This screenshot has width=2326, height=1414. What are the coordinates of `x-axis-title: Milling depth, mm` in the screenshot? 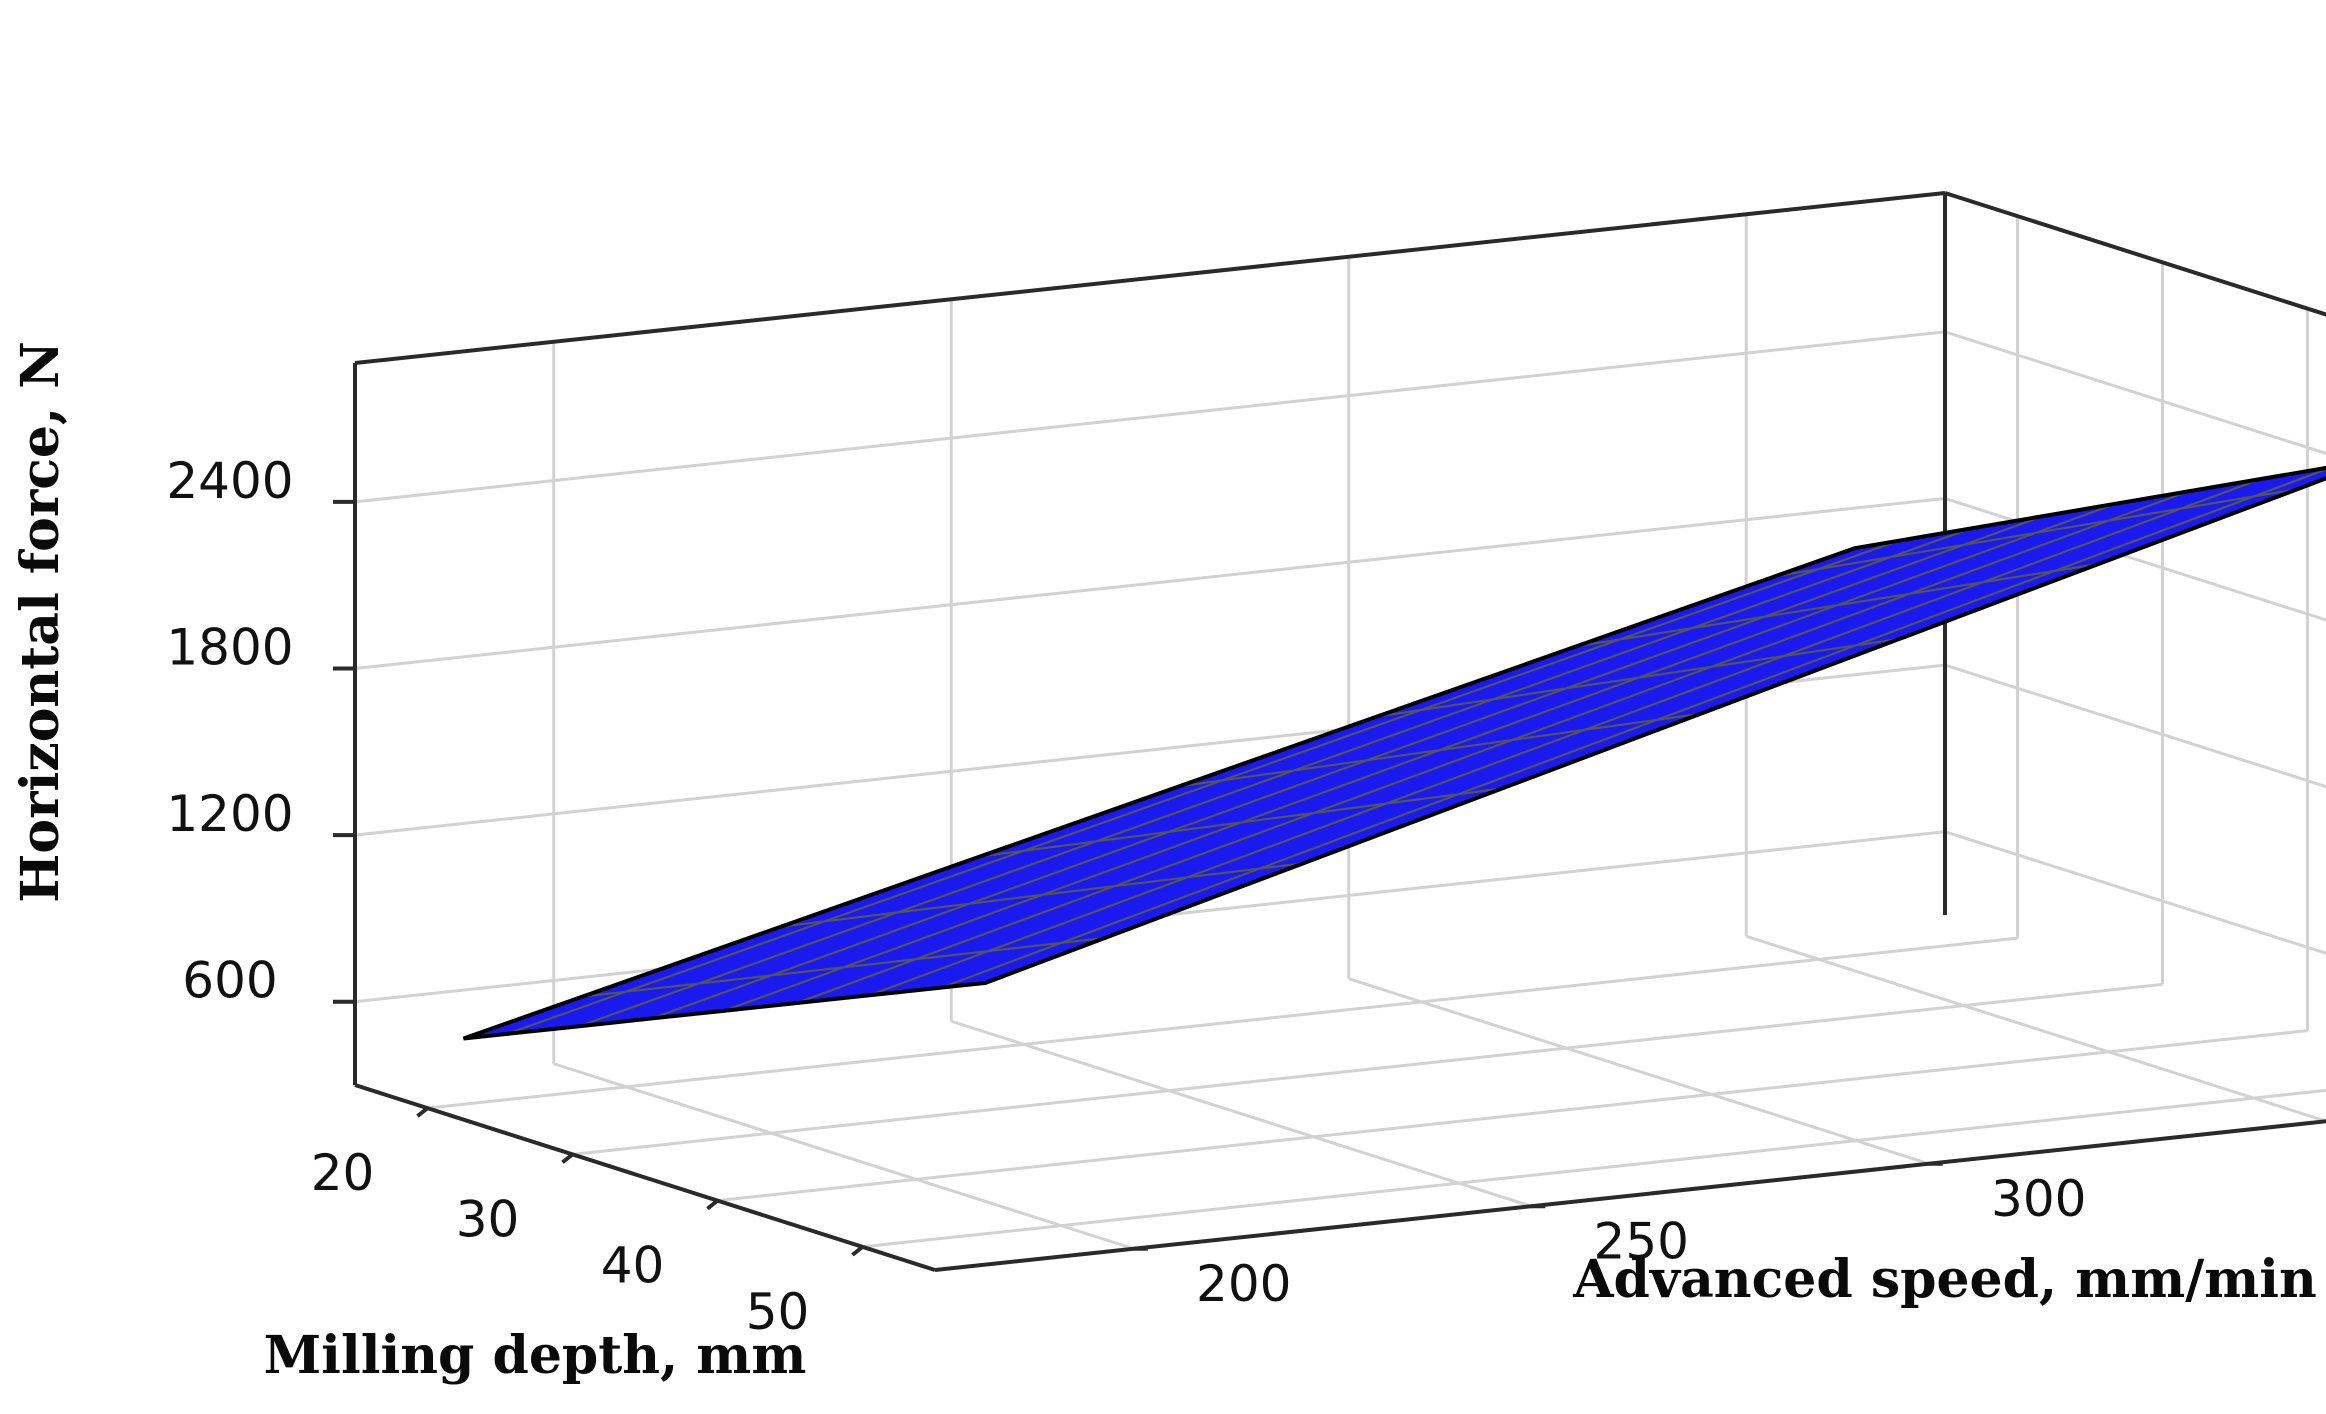 It's located at (535, 1355).